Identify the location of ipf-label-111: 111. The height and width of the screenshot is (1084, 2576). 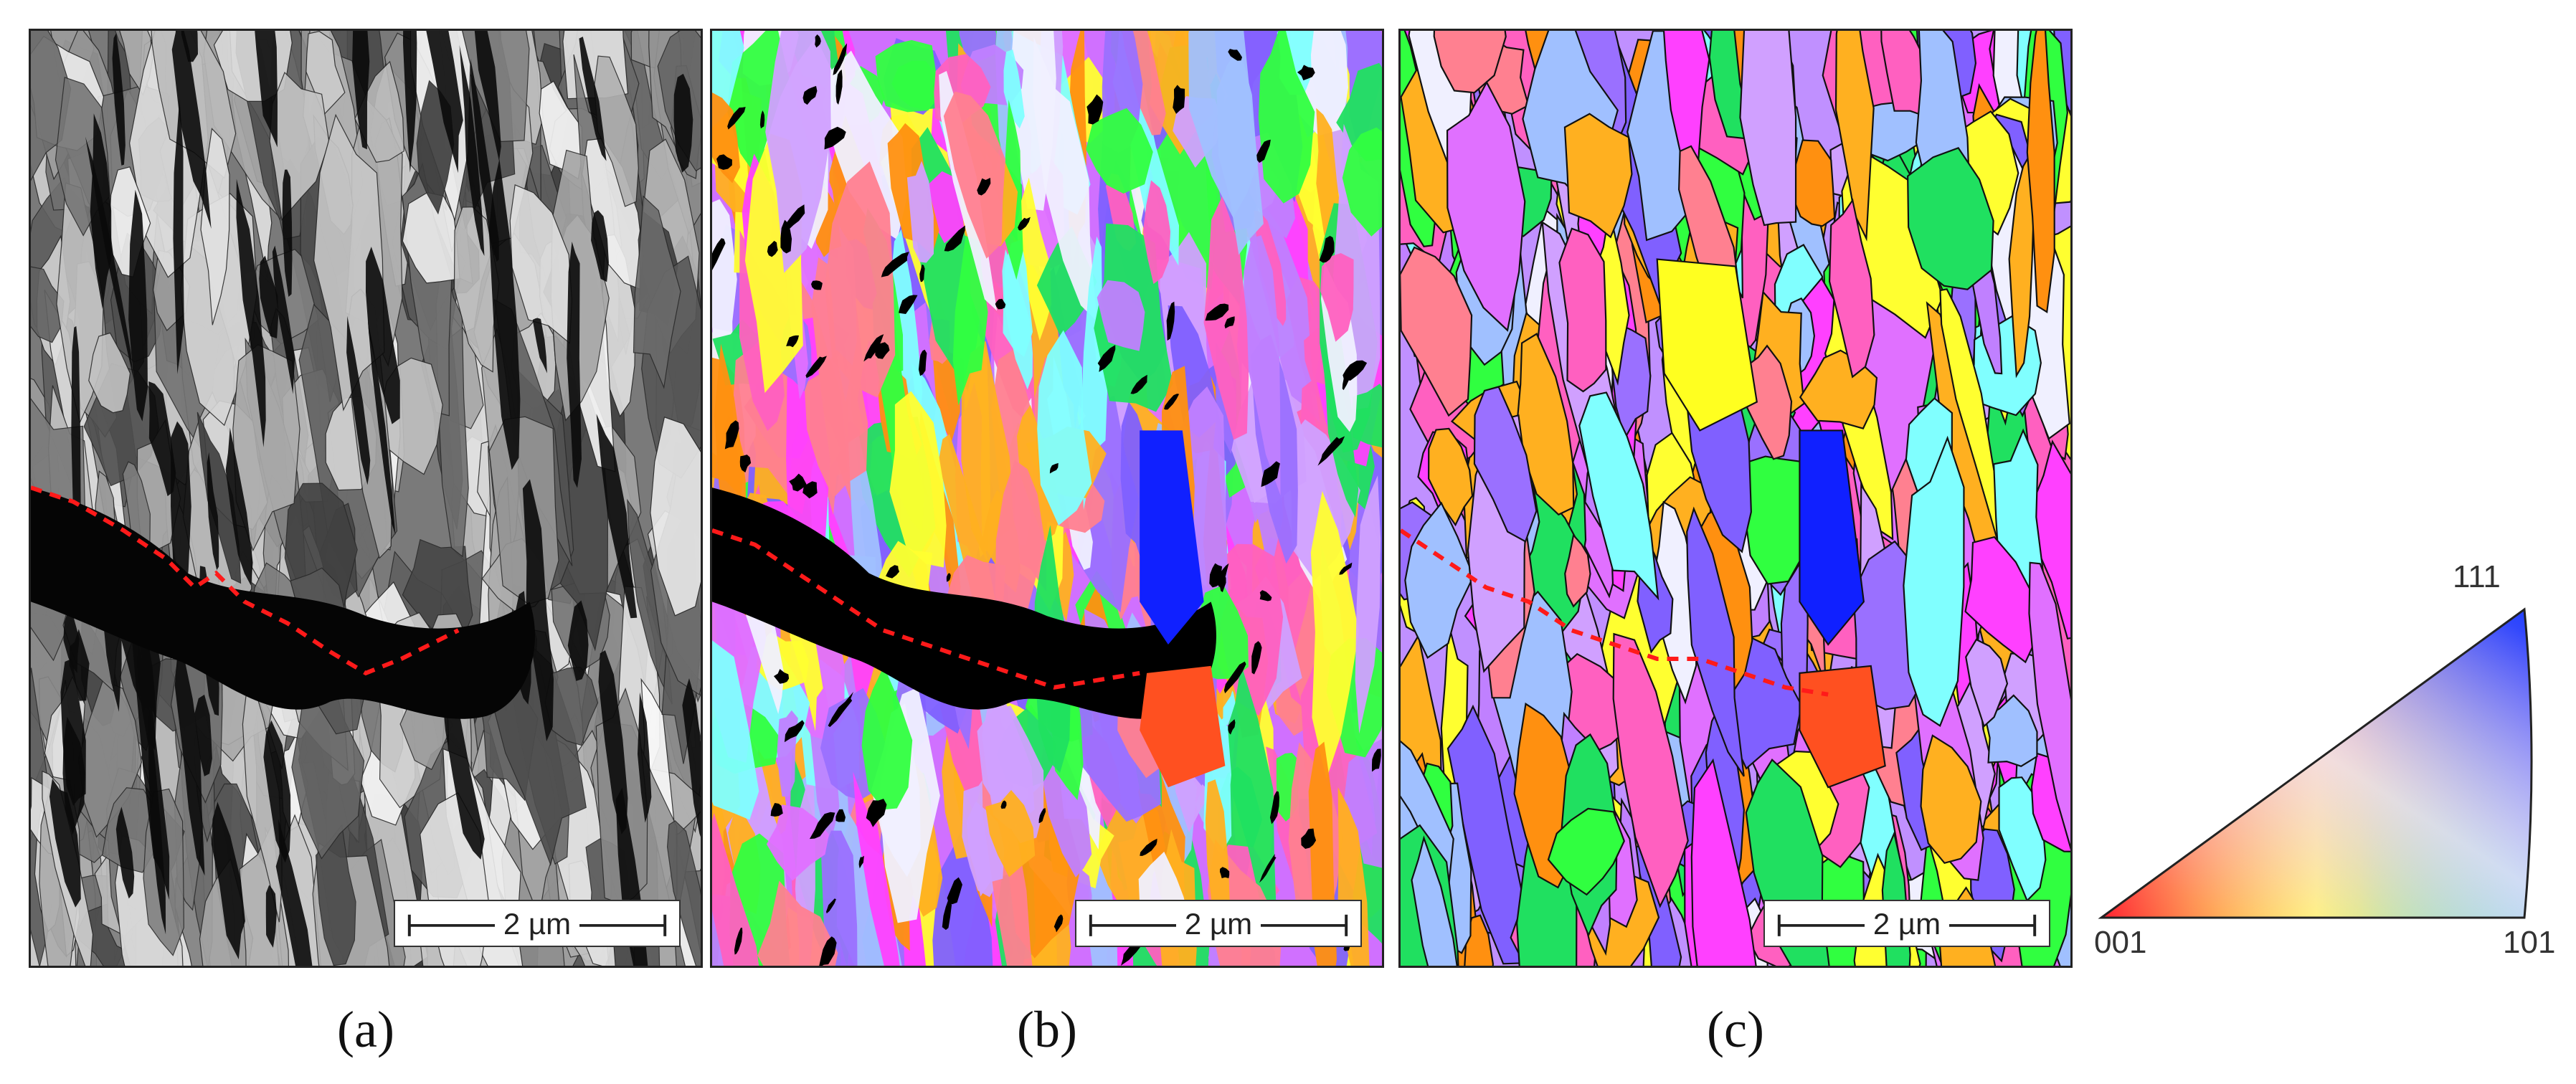
(2477, 576).